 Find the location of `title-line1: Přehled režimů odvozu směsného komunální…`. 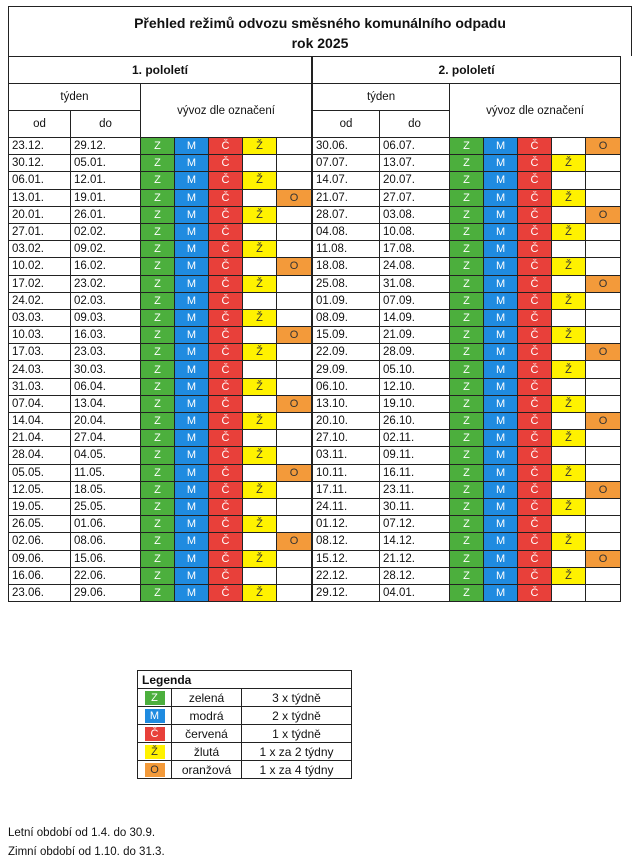

title-line1: Přehled režimů odvozu směsného komunální… is located at coordinates (320, 23).